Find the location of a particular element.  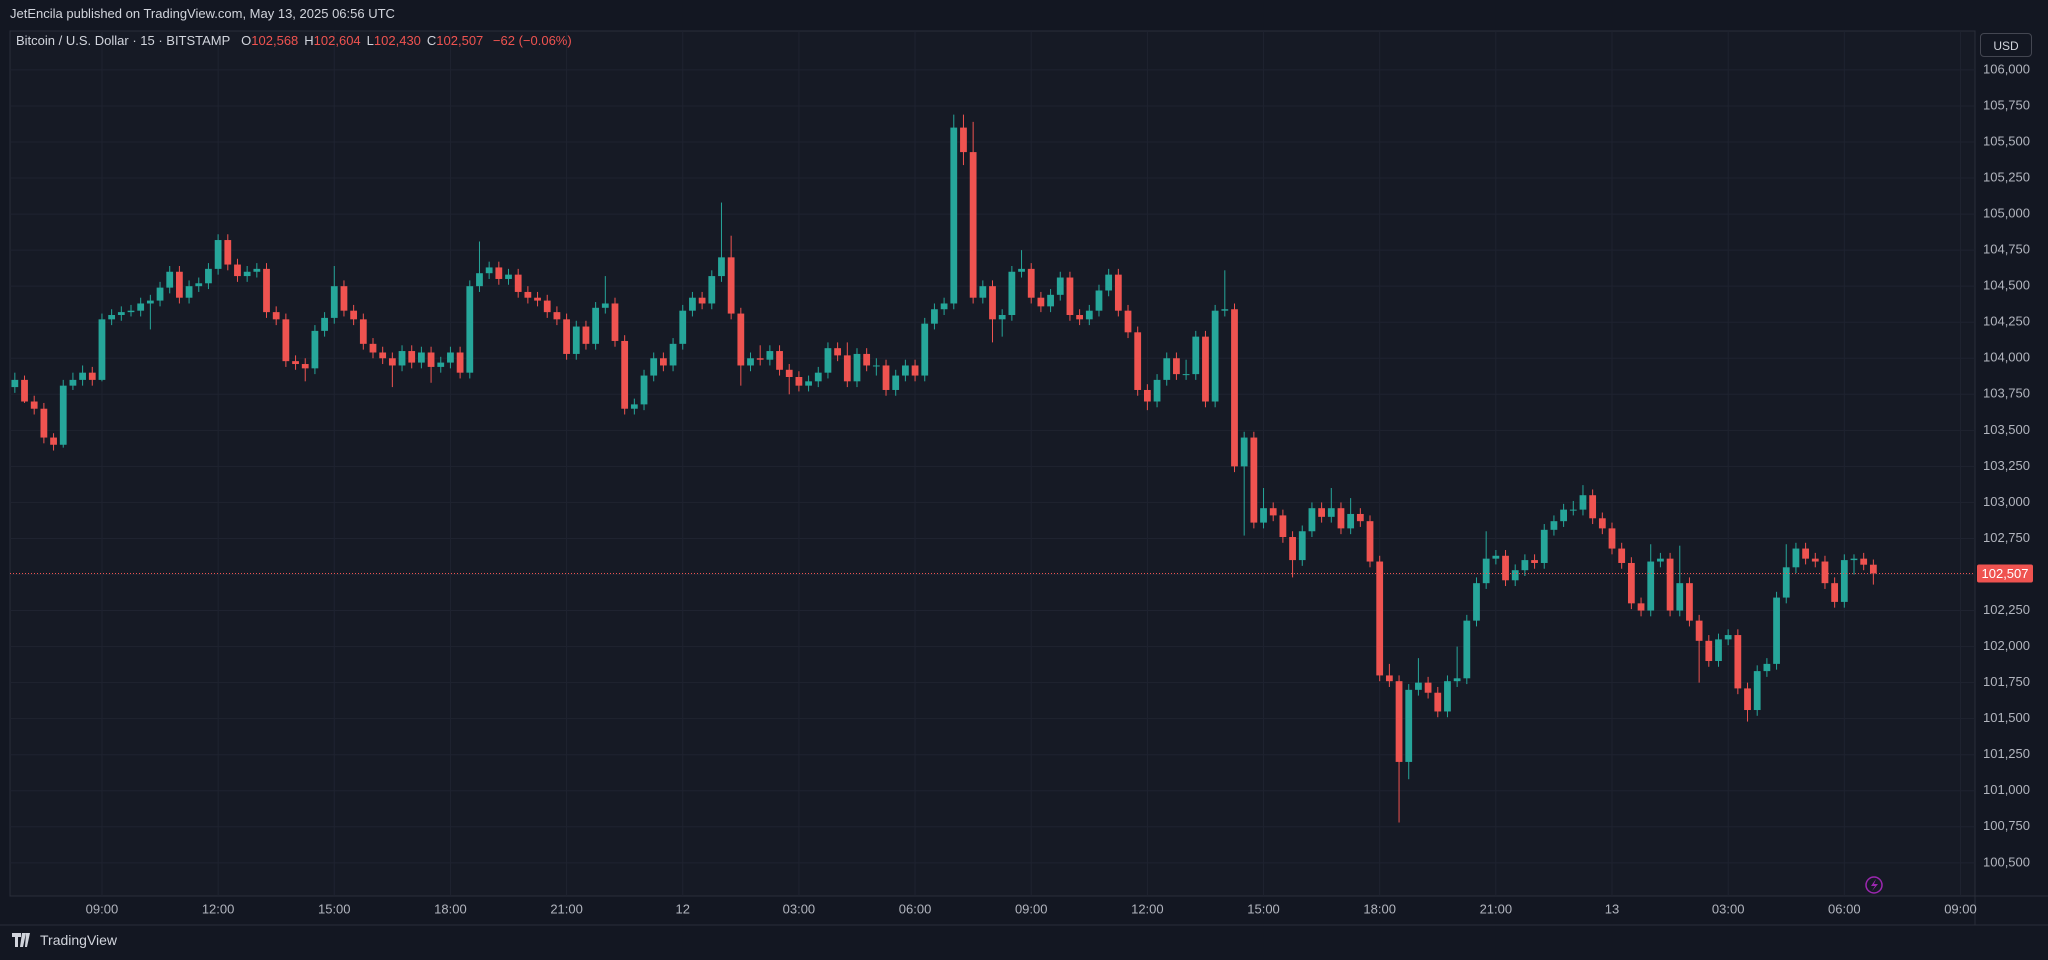

x-tick-label: 06:00 is located at coordinates (1844, 908).